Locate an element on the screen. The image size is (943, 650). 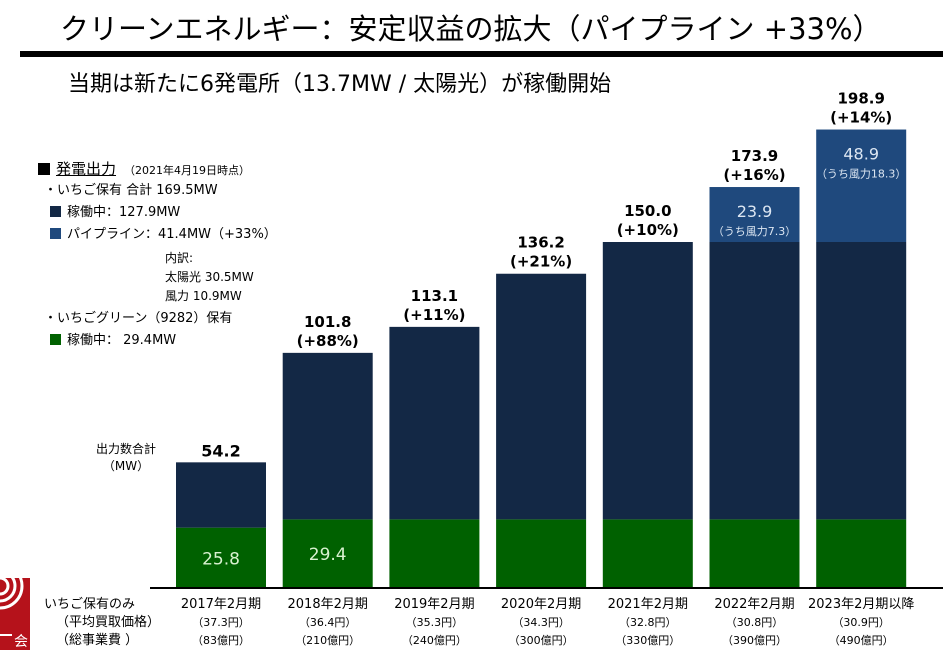
x-tick-label: 2021年2月期 is located at coordinates (648, 604).